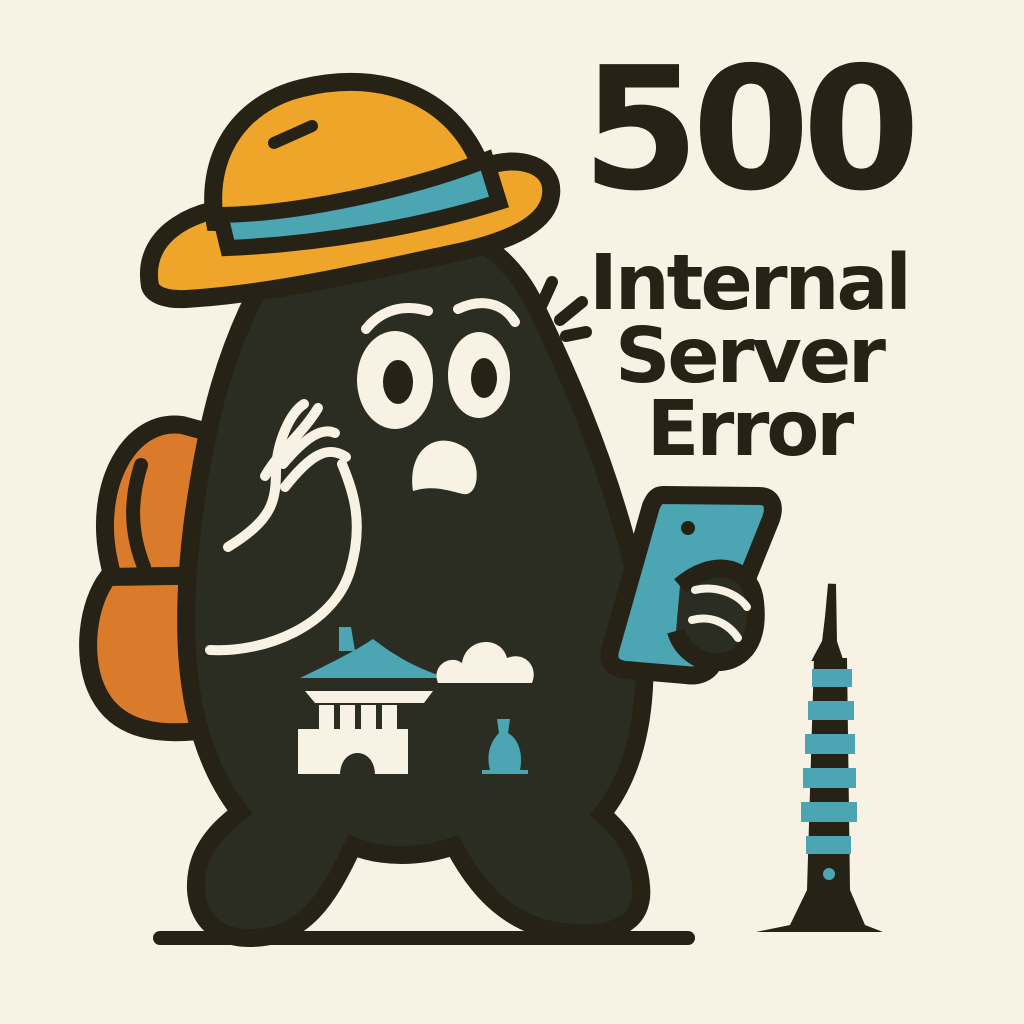 This screenshot has height=1024, width=1024. What do you see at coordinates (283, 527) in the screenshot?
I see `raised-hand` at bounding box center [283, 527].